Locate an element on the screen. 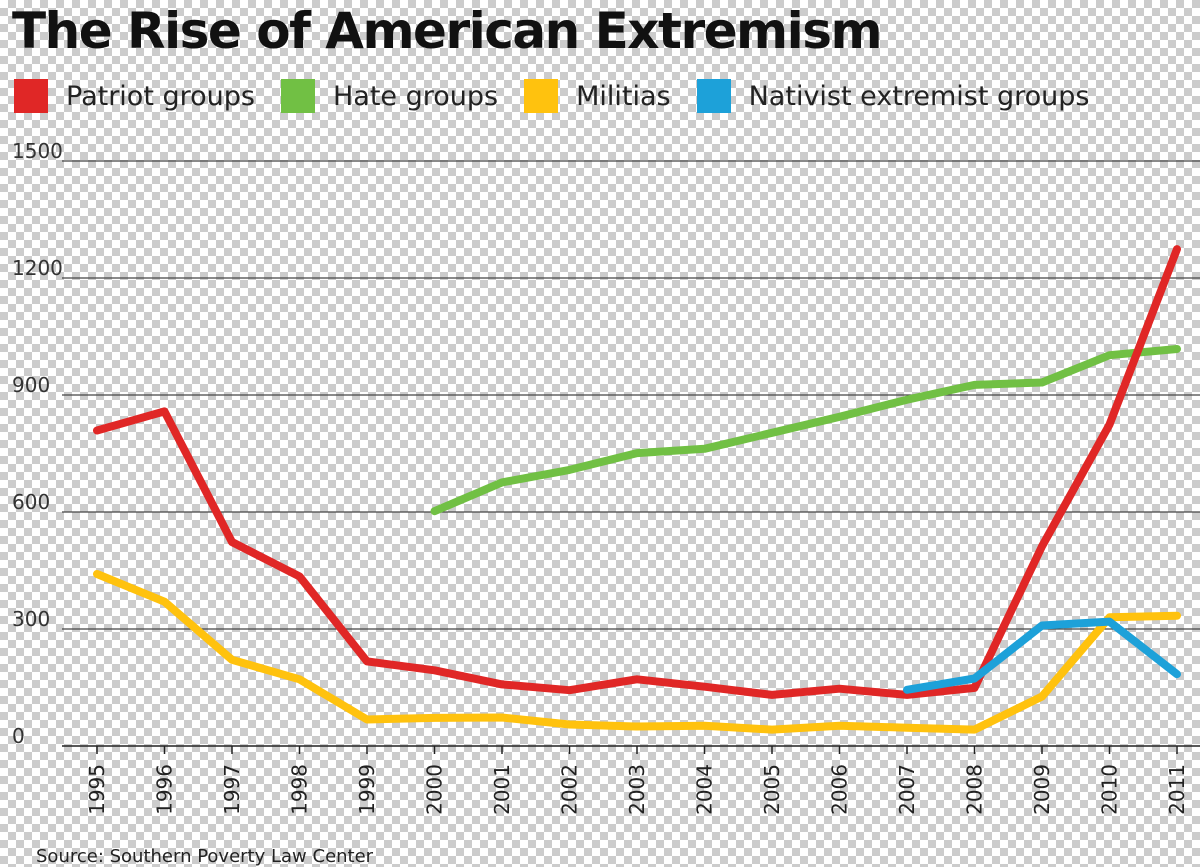 Image resolution: width=1200 pixels, height=867 pixels. legend-label-nativist: Nativist extremist groups is located at coordinates (919, 96).